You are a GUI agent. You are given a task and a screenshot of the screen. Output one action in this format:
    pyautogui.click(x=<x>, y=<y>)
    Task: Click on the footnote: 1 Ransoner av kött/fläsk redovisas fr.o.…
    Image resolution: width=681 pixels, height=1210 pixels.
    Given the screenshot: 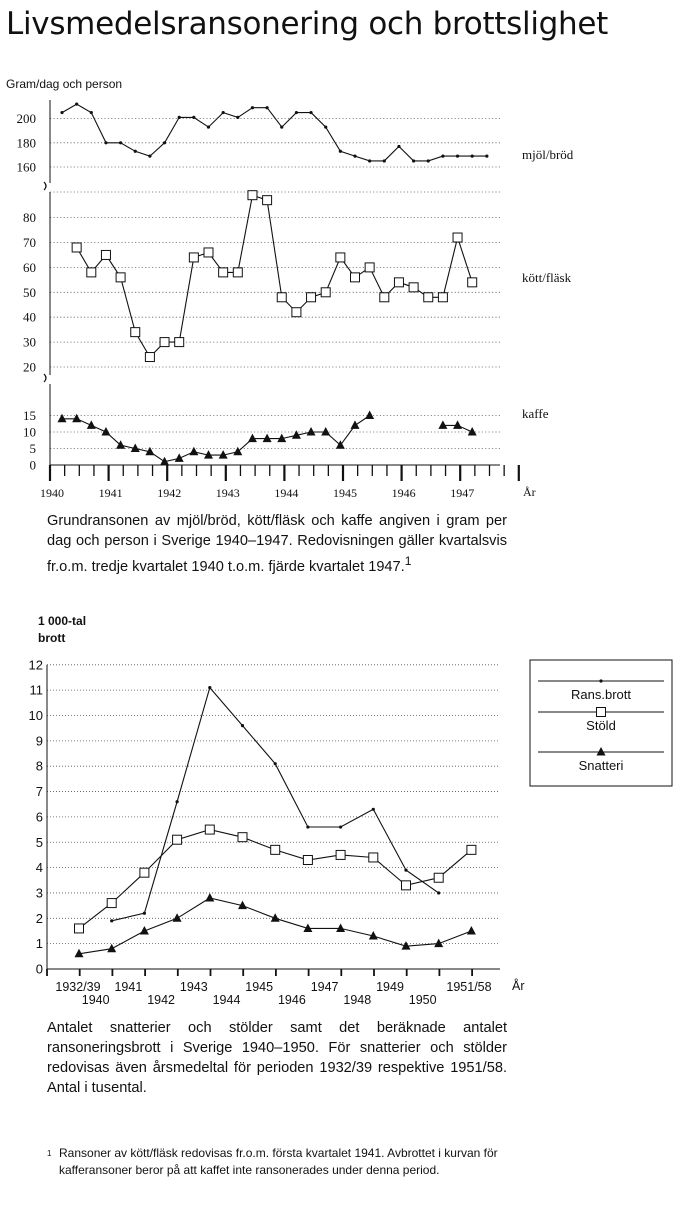 What is the action you would take?
    pyautogui.click(x=282, y=1162)
    